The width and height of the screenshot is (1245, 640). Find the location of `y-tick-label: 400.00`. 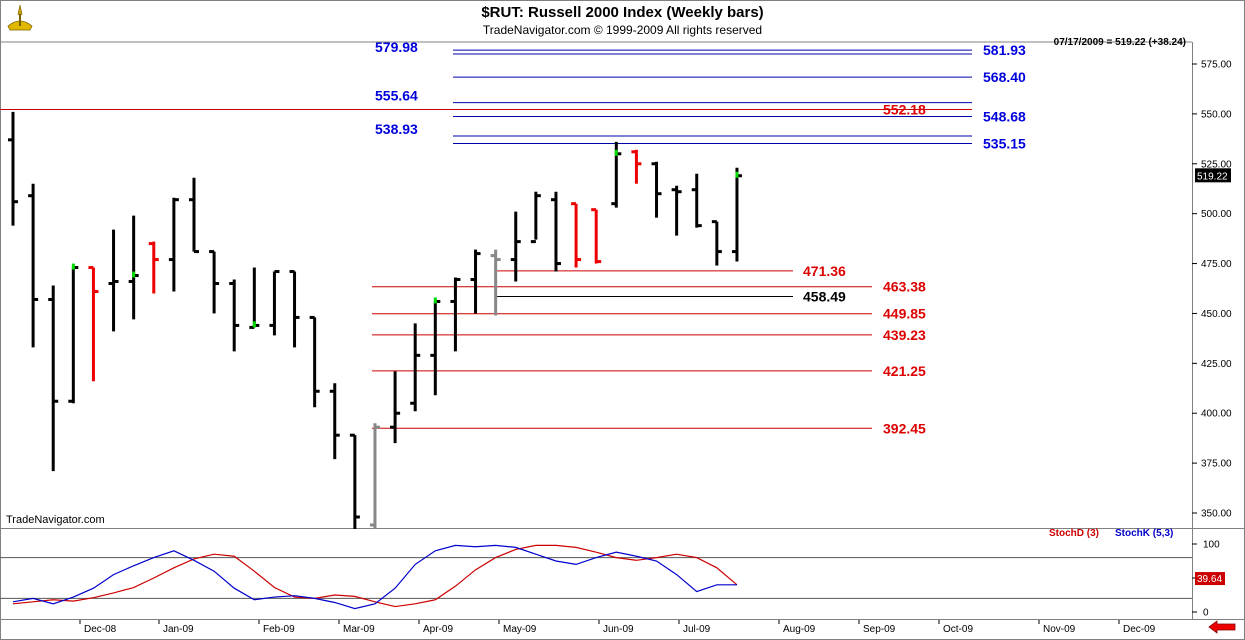

y-tick-label: 400.00 is located at coordinates (1216, 414).